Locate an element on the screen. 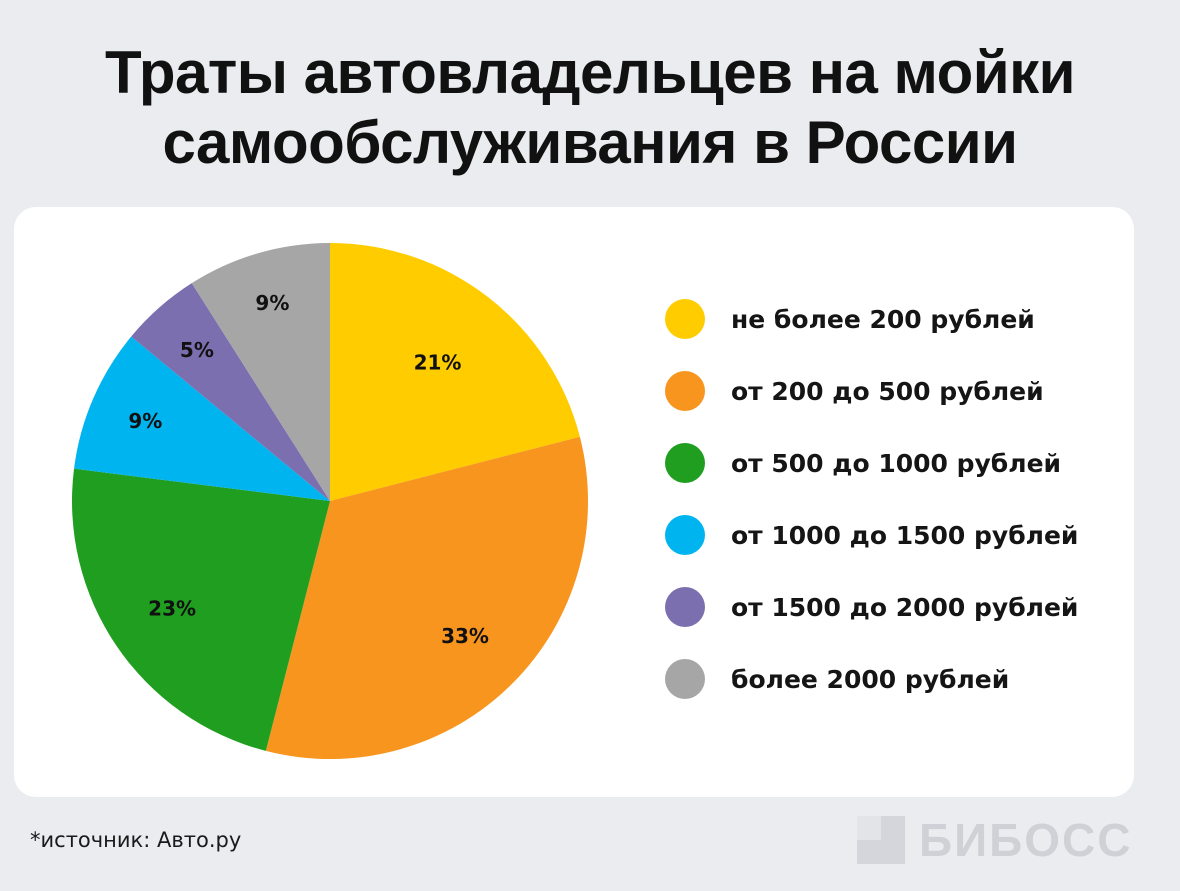  chart-title-line-2: самообслуживания в России is located at coordinates (590, 142).